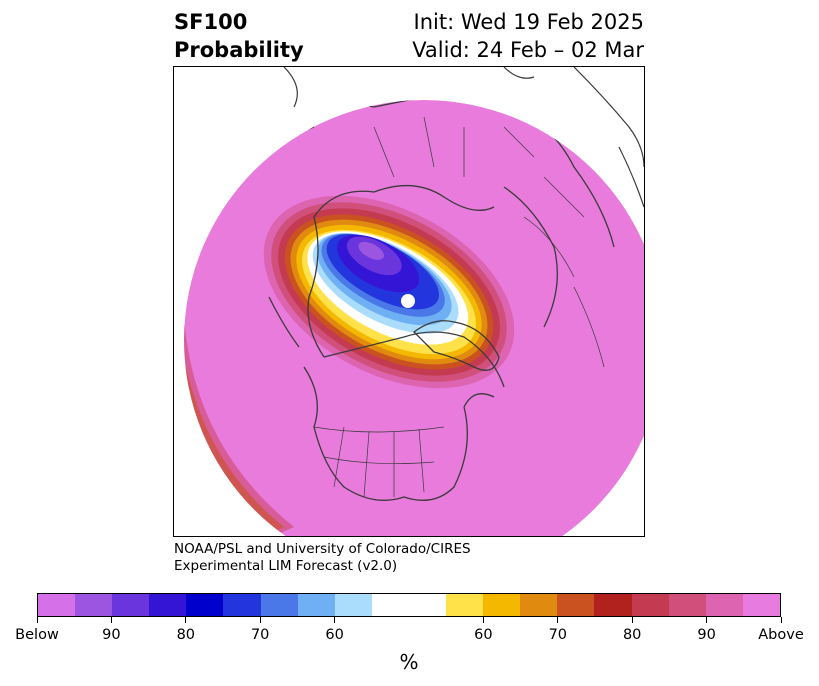 This screenshot has width=819, height=686. I want to click on anomaly-bands, so click(389, 292).